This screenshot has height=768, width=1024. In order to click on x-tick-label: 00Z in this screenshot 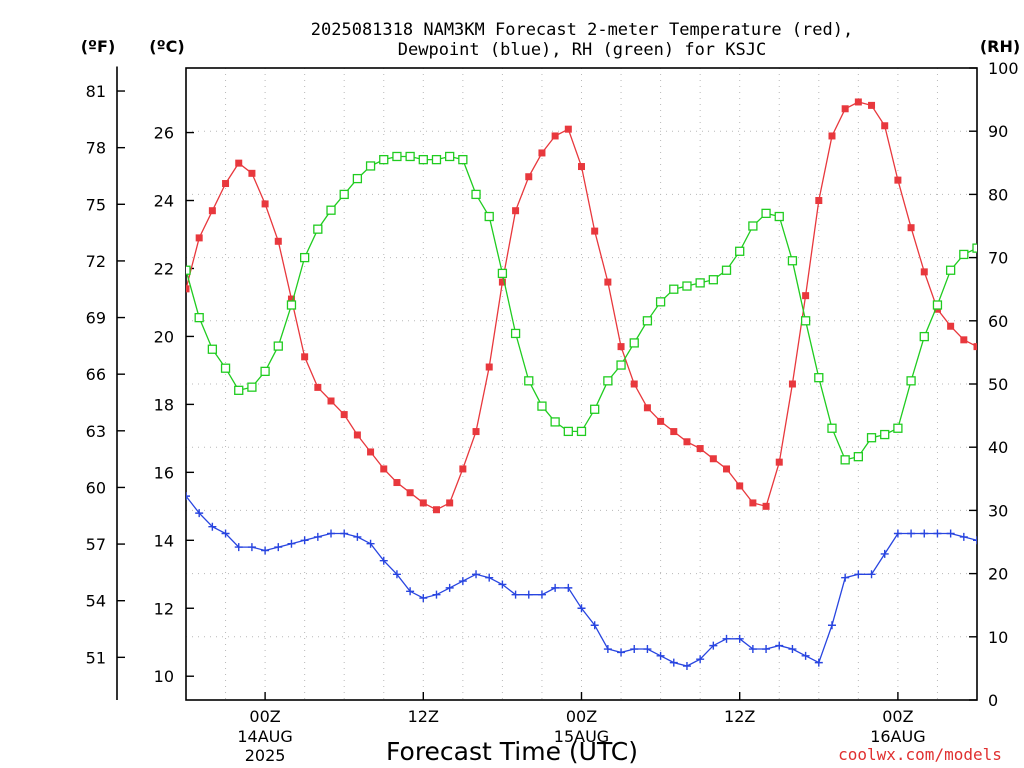, I will do `click(264, 716)`.